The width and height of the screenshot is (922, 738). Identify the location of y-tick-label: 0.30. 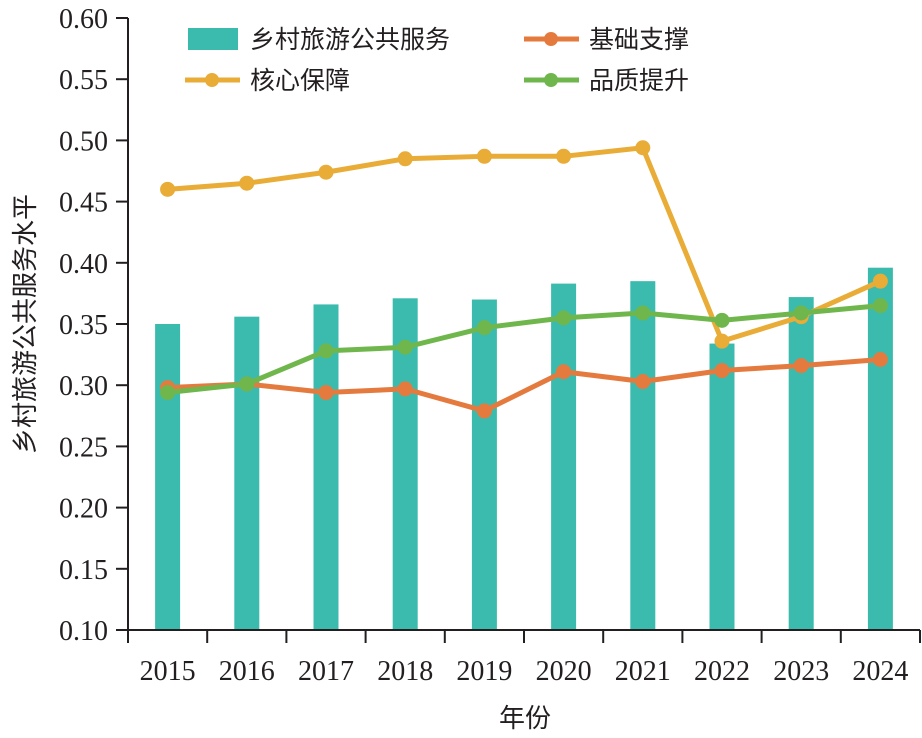
(83, 386).